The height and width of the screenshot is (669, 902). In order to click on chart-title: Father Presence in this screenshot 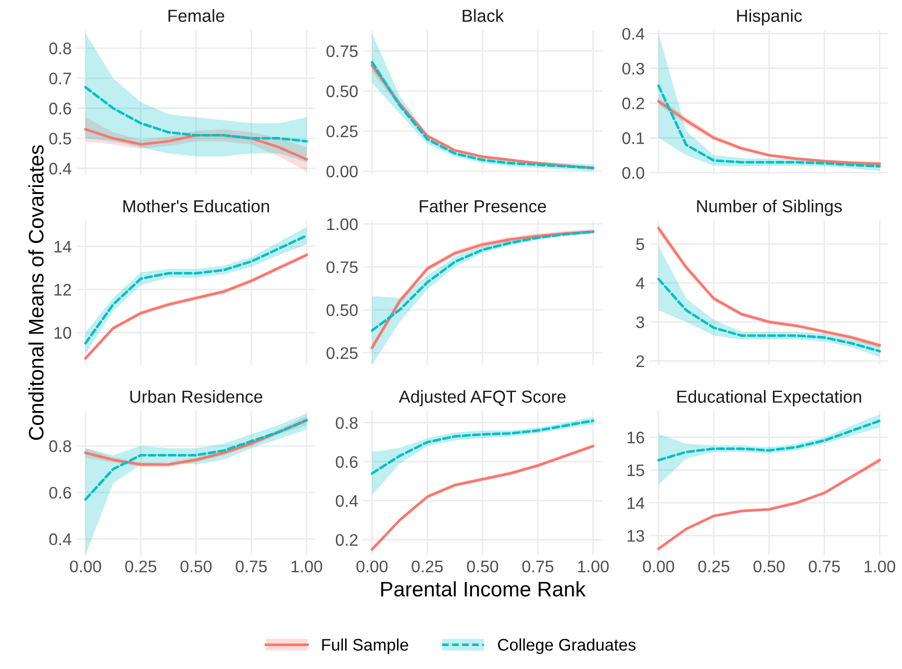, I will do `click(483, 206)`.